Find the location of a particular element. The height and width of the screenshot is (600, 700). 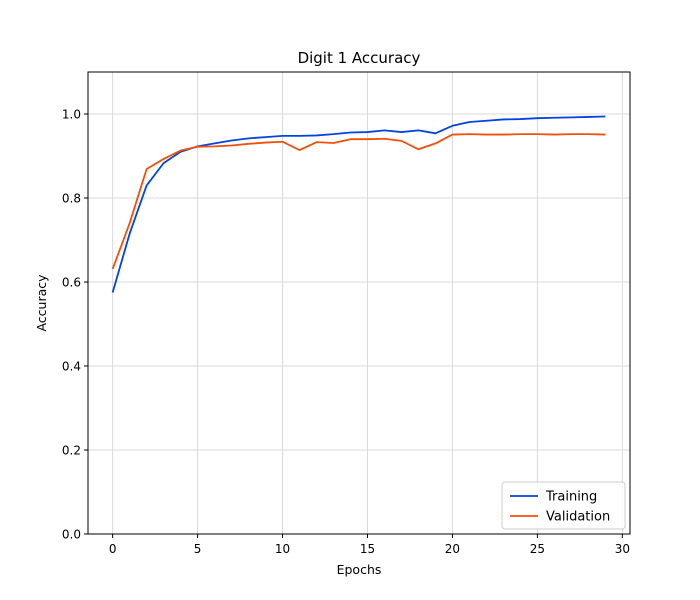

x-tick-label: 10 is located at coordinates (282, 549).